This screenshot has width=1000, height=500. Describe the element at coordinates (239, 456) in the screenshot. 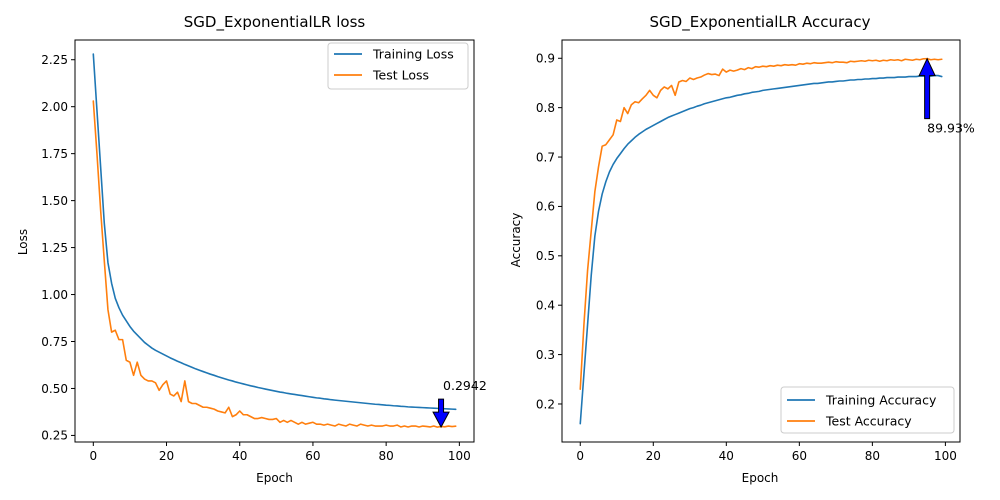

I see `loss-x-tick-label: 40` at that location.